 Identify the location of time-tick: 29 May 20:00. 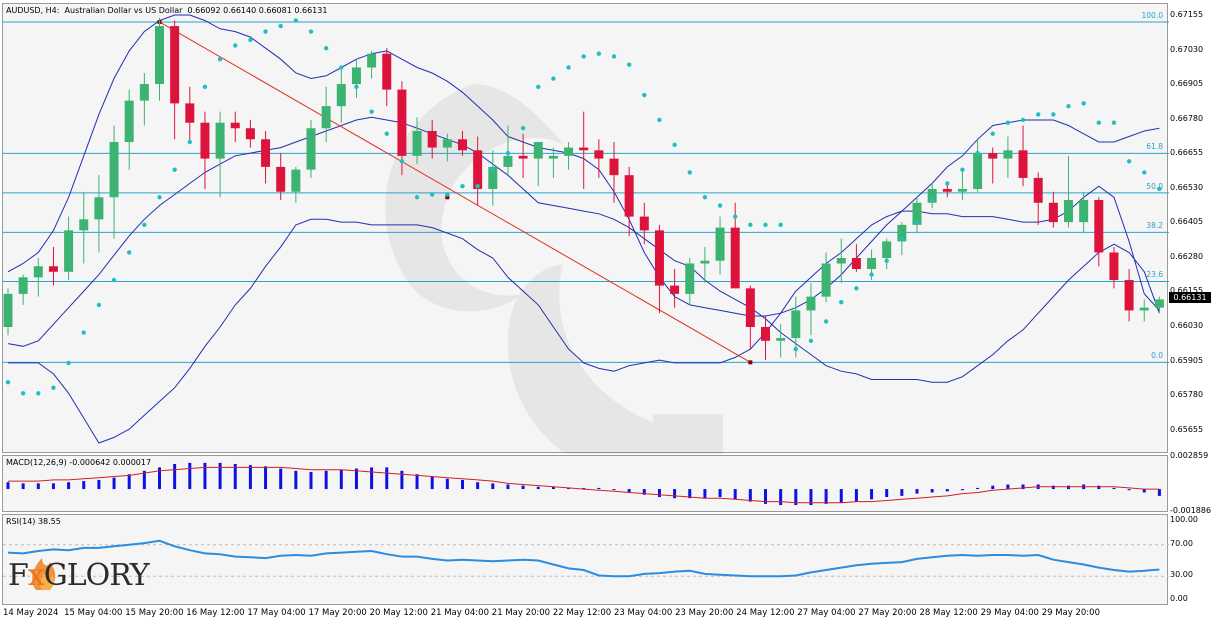
(1070, 613).